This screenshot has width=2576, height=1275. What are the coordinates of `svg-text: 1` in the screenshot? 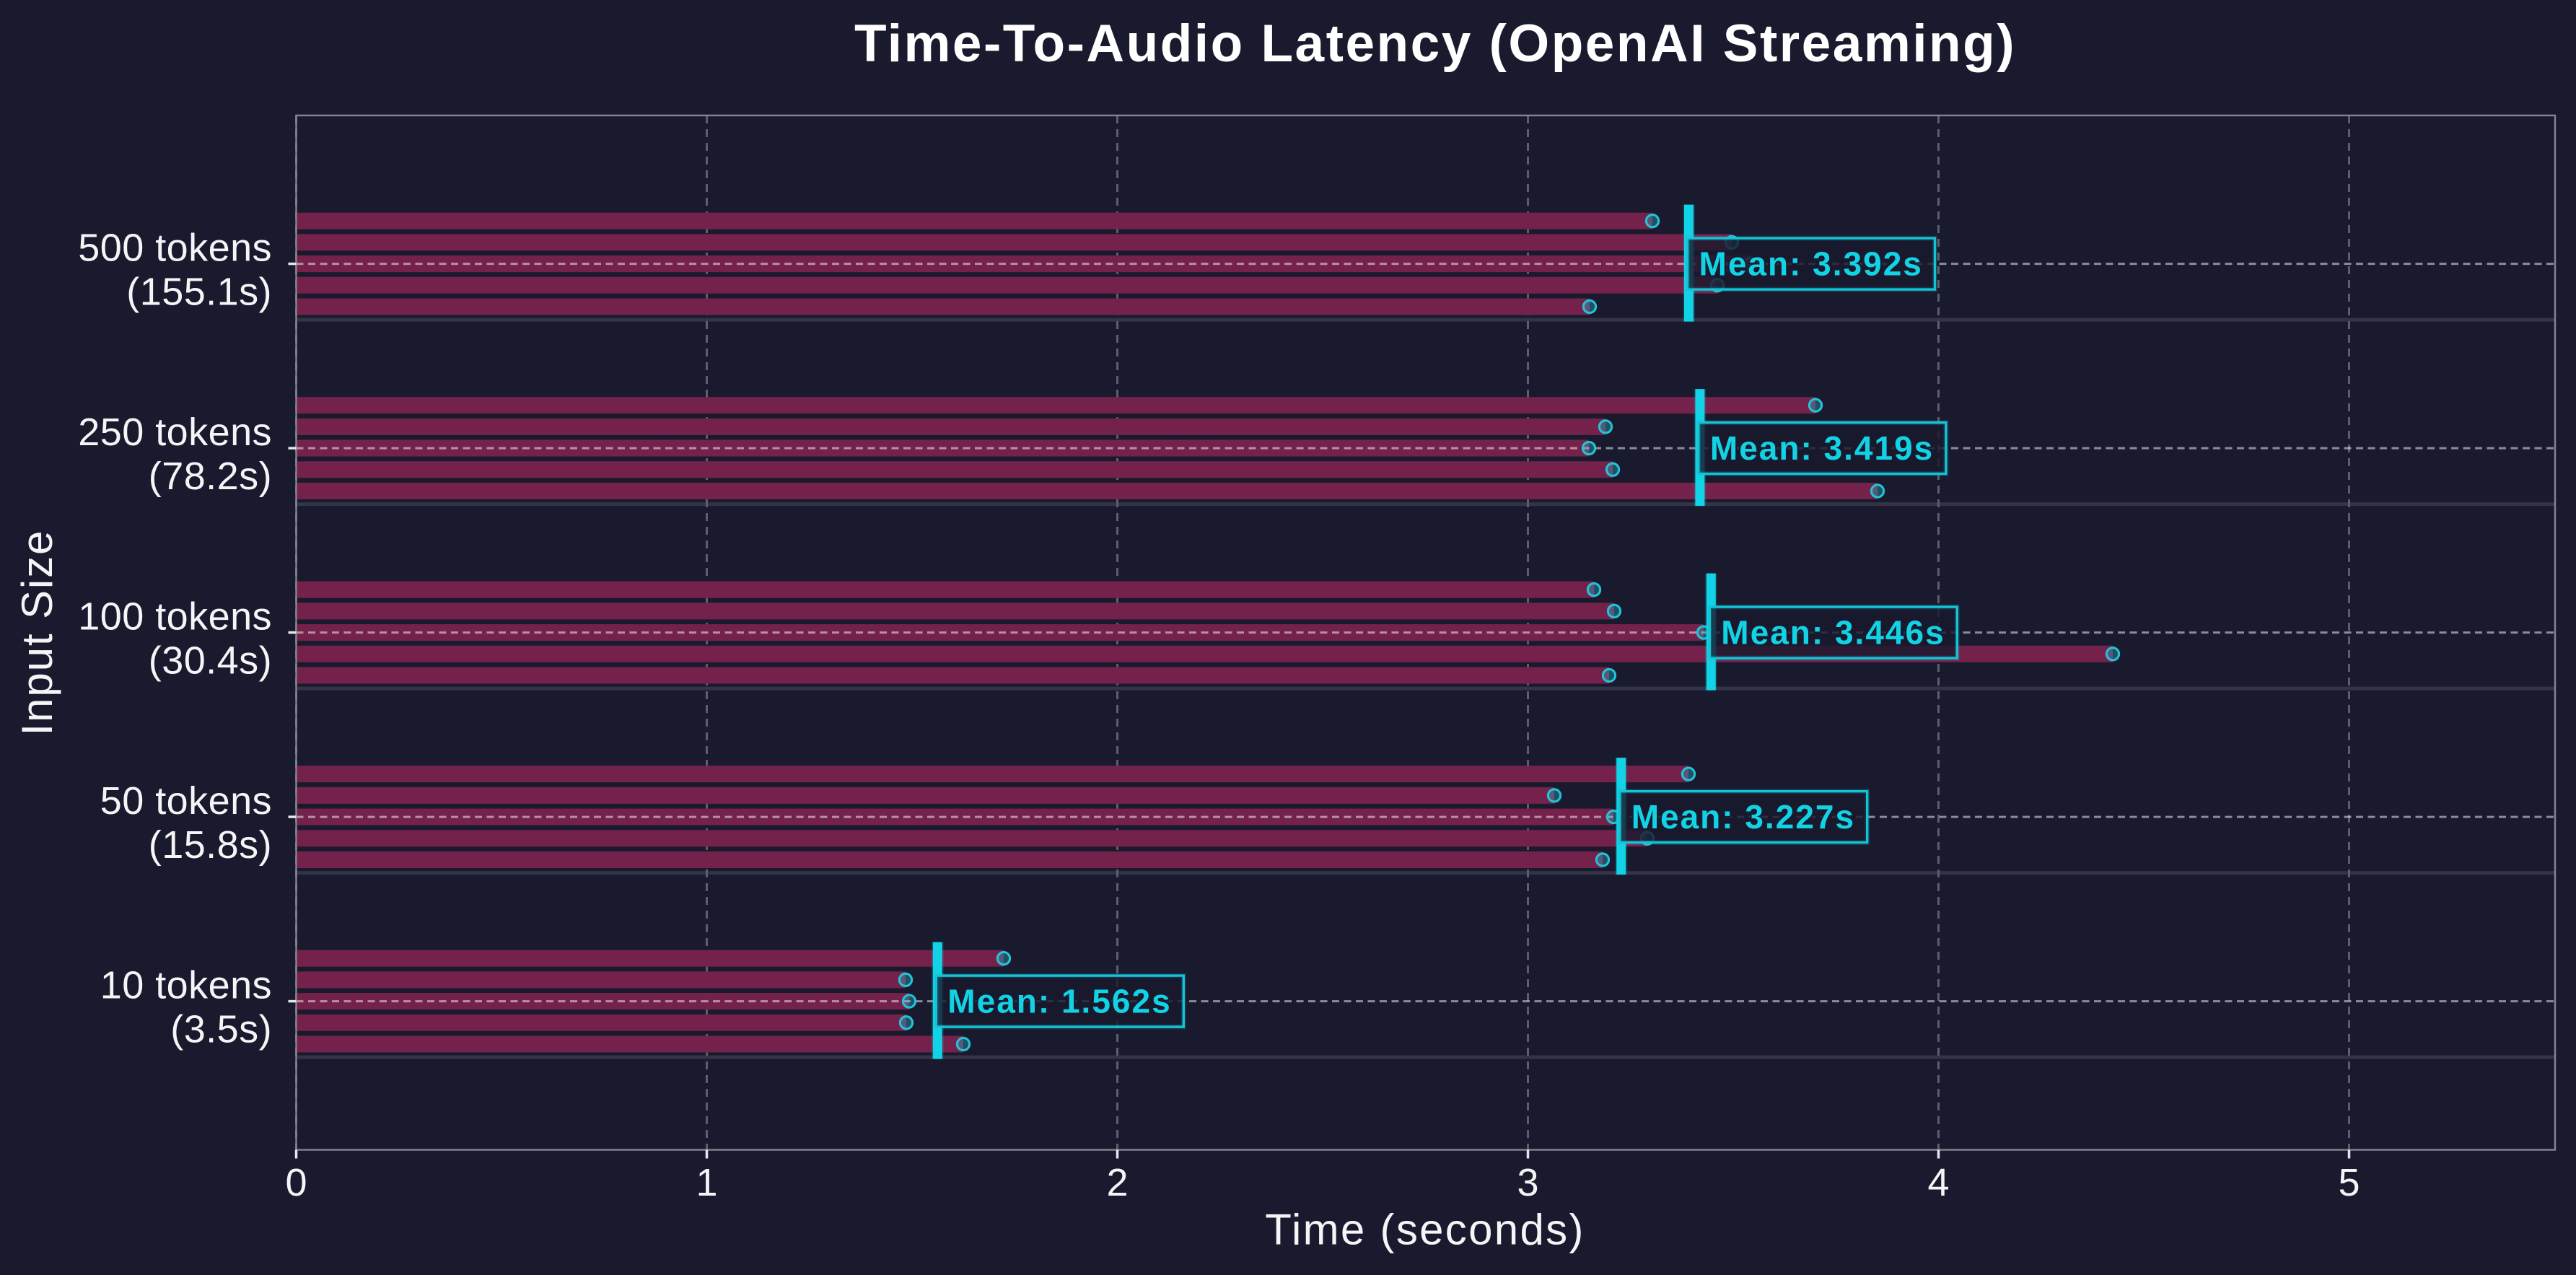 It's located at (706, 1183).